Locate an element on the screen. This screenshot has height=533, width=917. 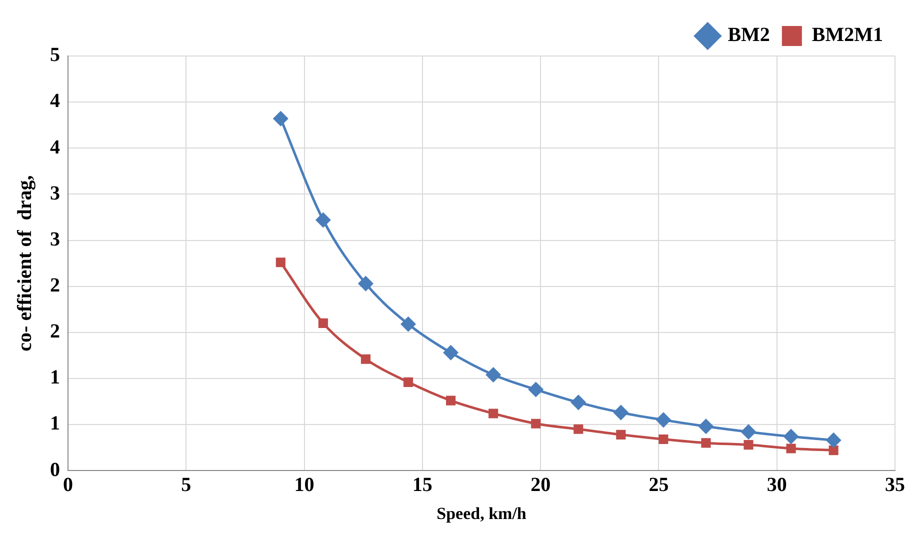
y-tick-label: 5 is located at coordinates (55, 55).